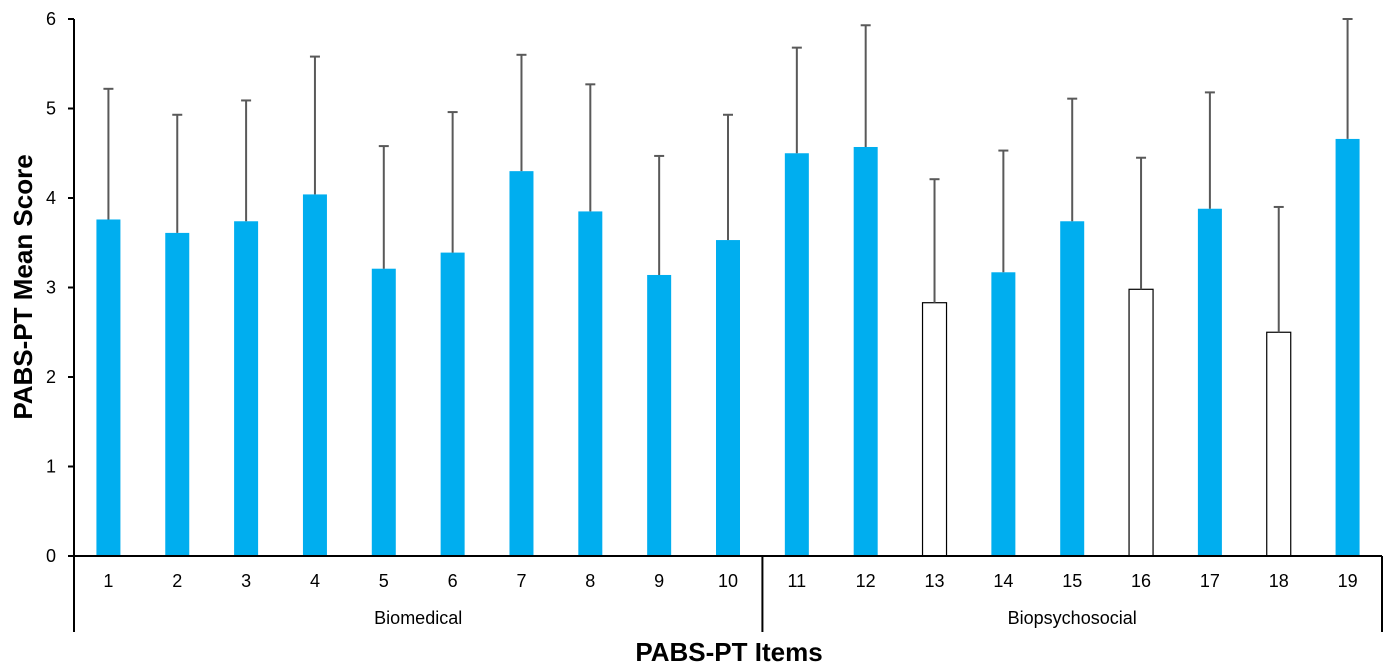 The image size is (1392, 672). Describe the element at coordinates (453, 581) in the screenshot. I see `x-tick-label: 6` at that location.